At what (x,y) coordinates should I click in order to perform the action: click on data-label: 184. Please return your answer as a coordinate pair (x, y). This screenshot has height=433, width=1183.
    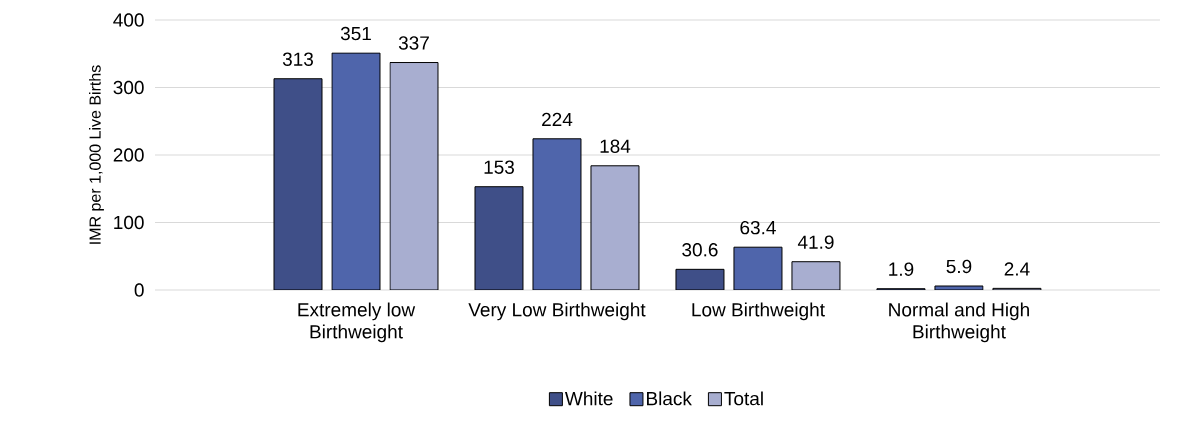
    Looking at the image, I should click on (615, 146).